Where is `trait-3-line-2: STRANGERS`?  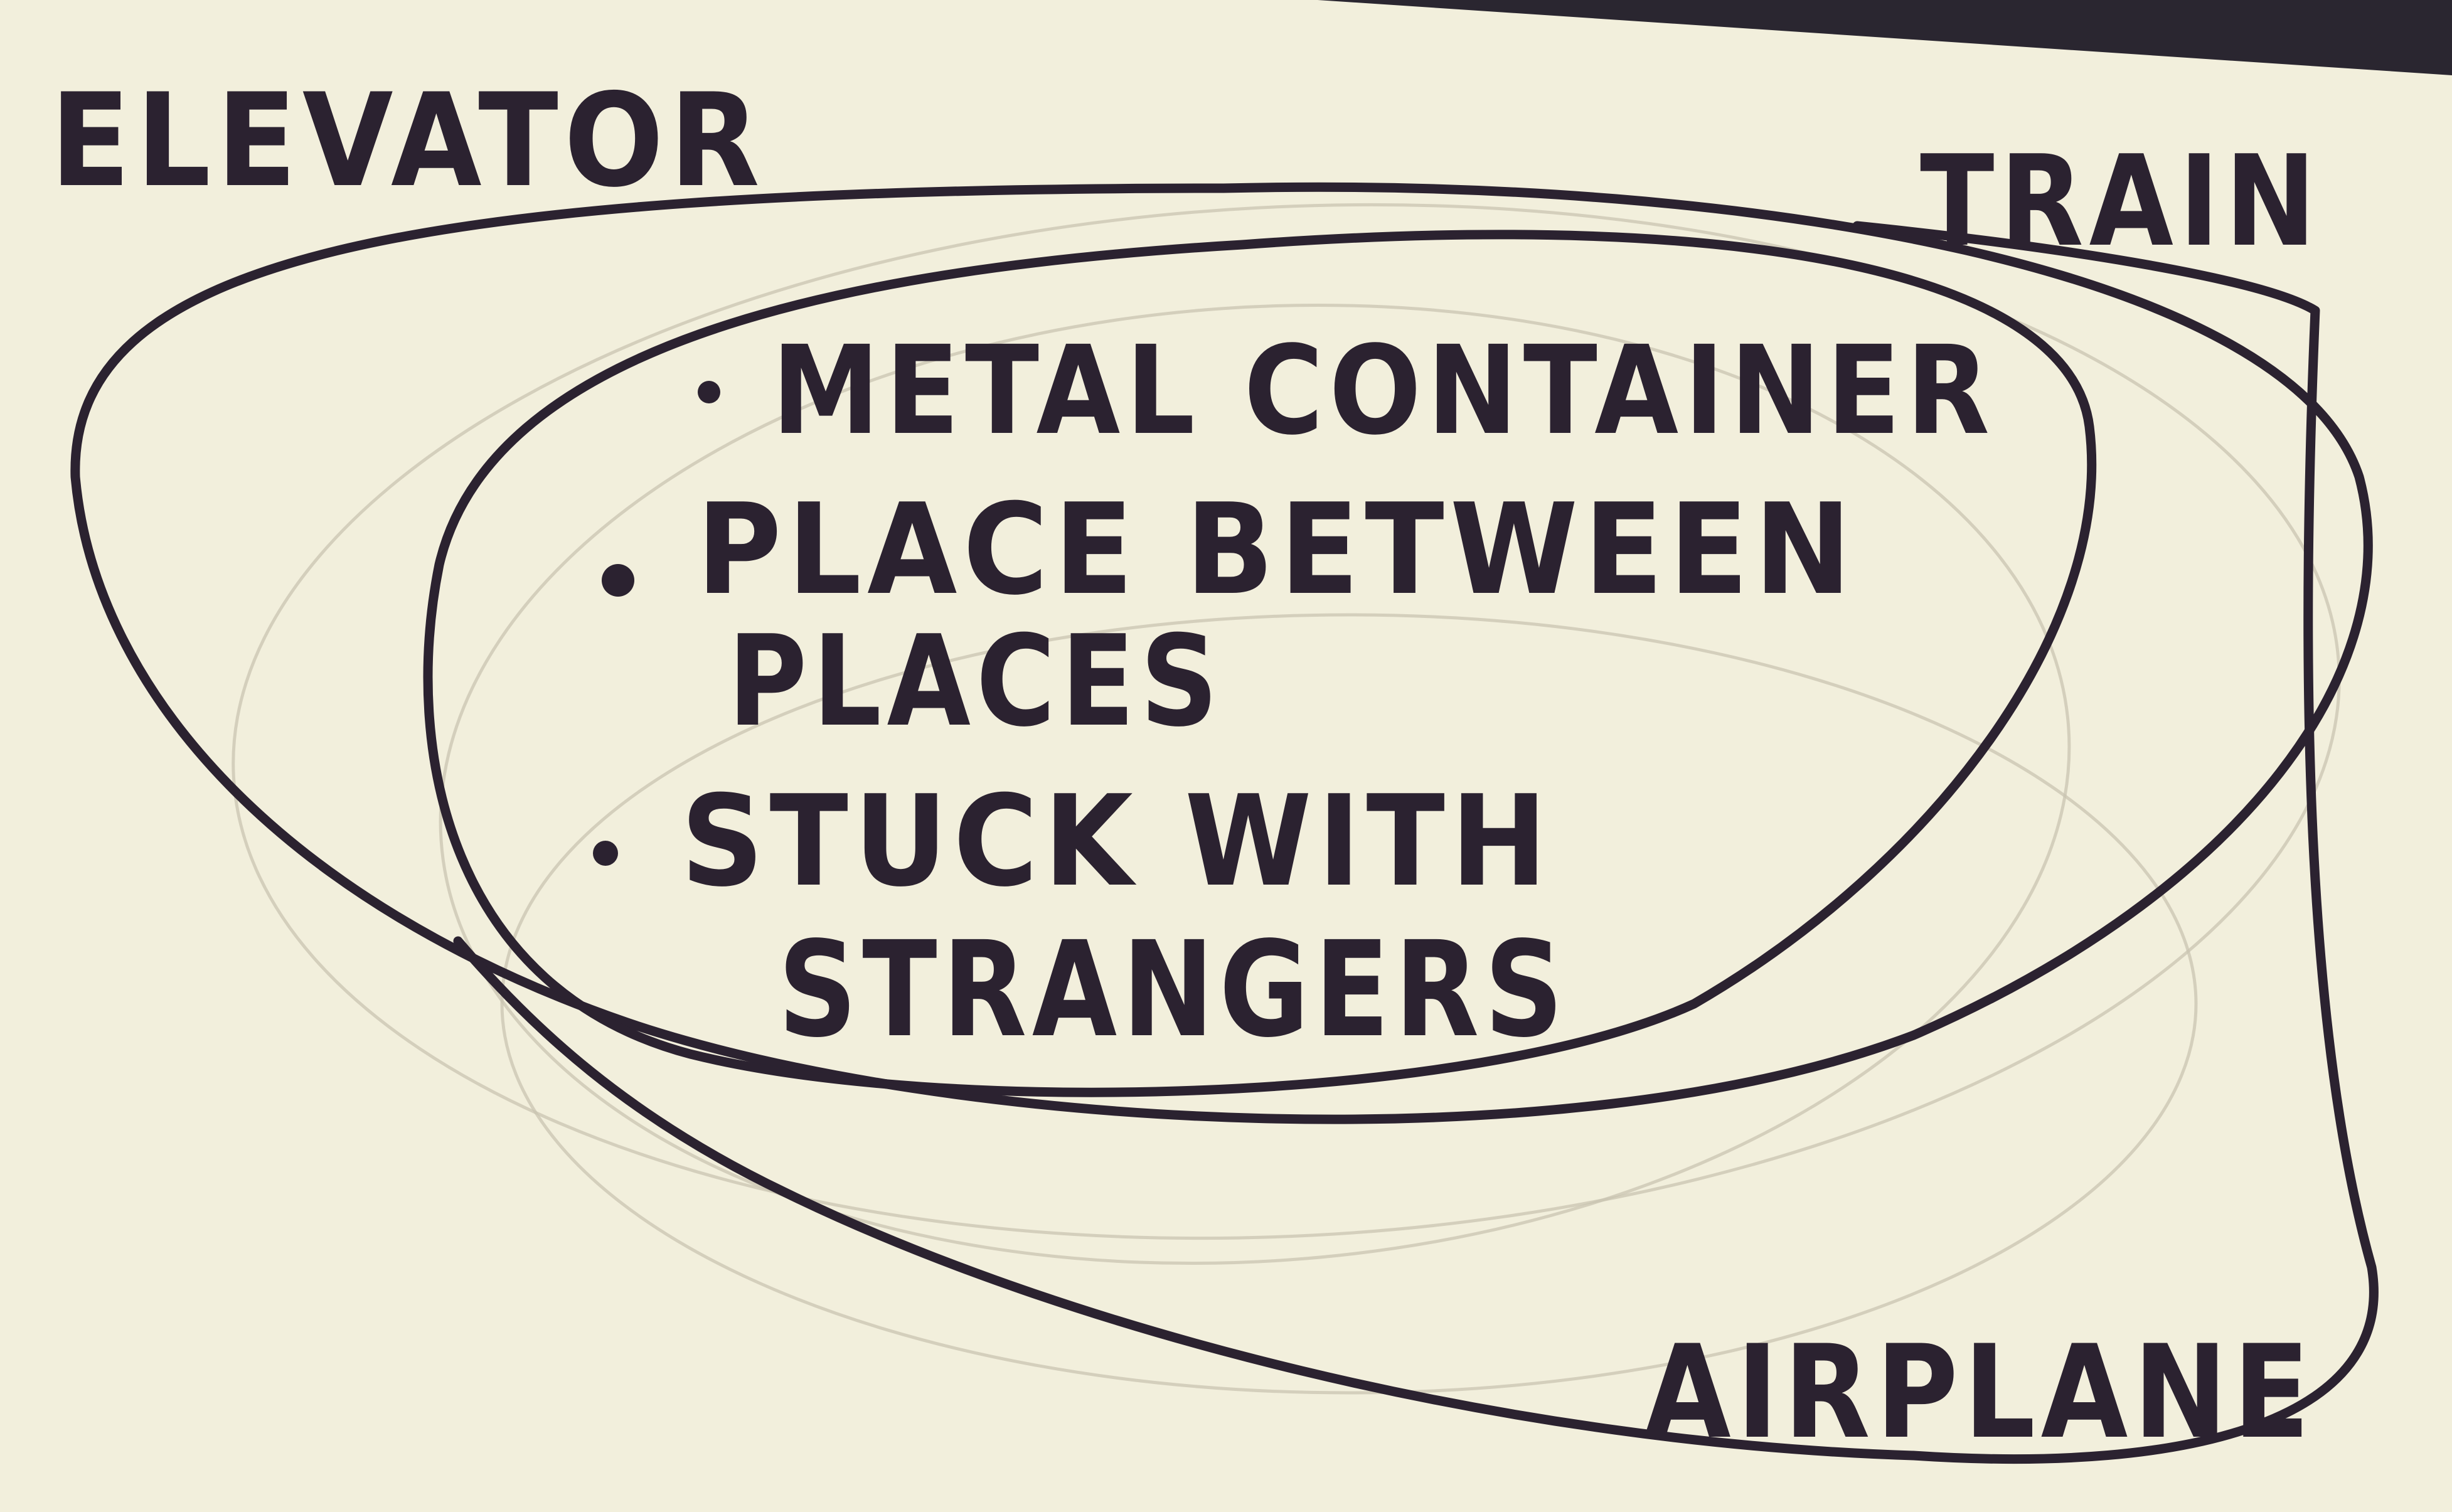
trait-3-line-2: STRANGERS is located at coordinates (1173, 990).